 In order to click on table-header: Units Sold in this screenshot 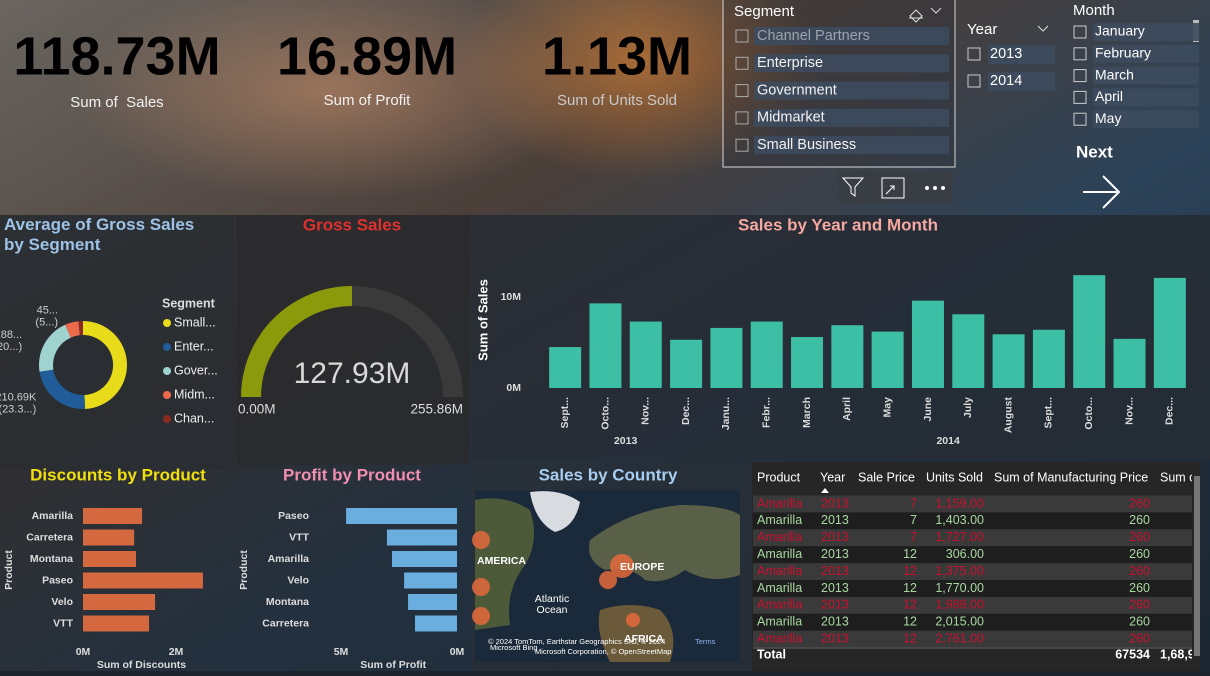, I will do `click(954, 477)`.